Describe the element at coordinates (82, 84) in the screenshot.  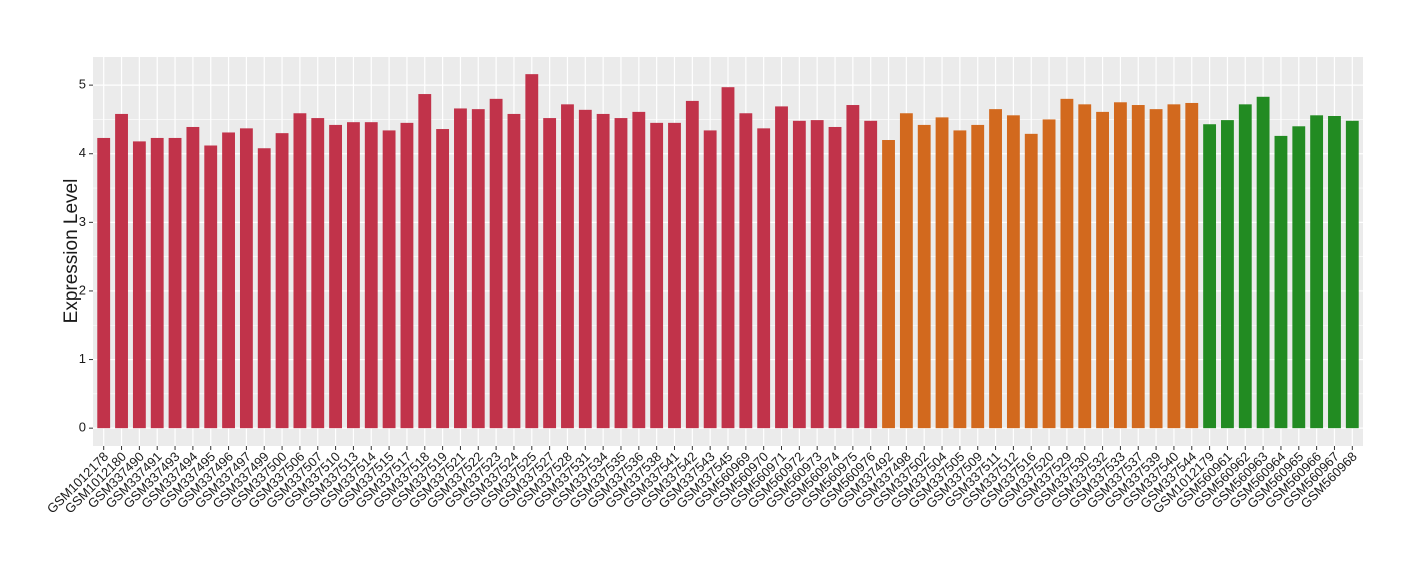
I see `y-tick-label: 5` at that location.